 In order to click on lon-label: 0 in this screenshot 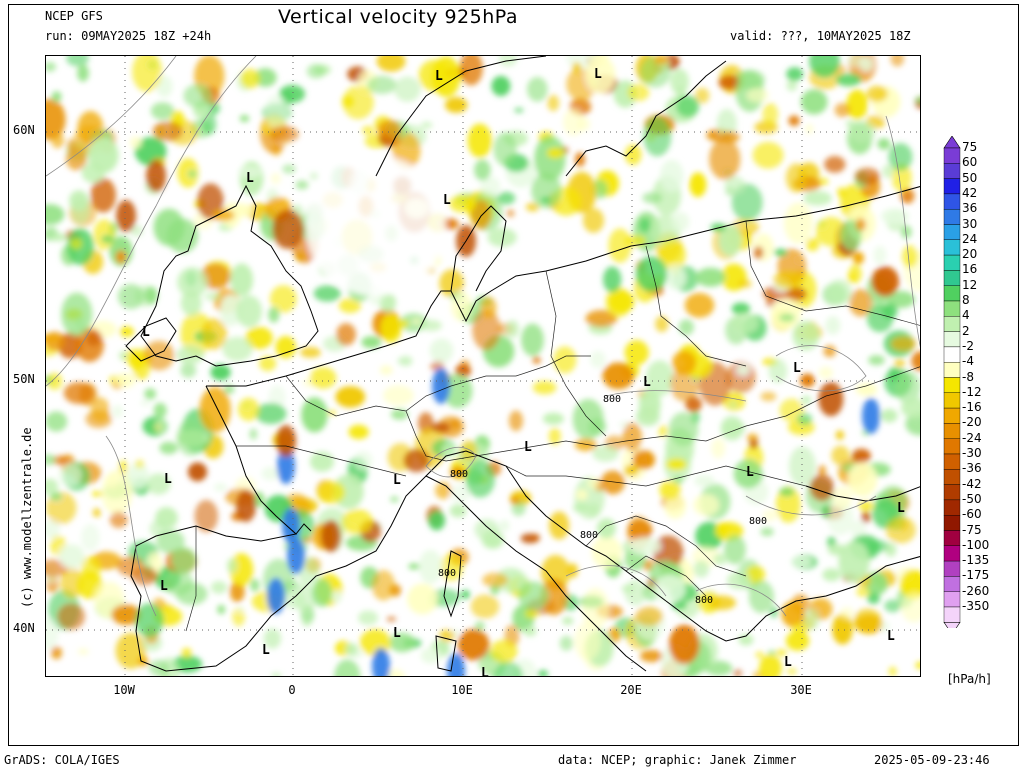, I will do `click(292, 690)`.